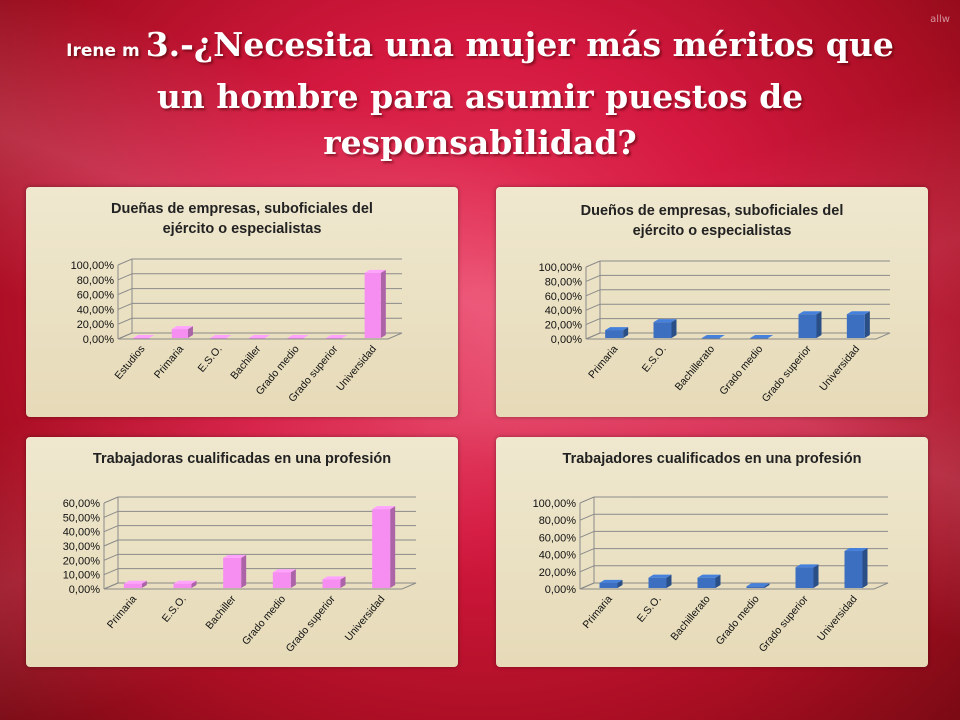 Image resolution: width=960 pixels, height=720 pixels. I want to click on y-tick-label: 30,00%, so click(82, 547).